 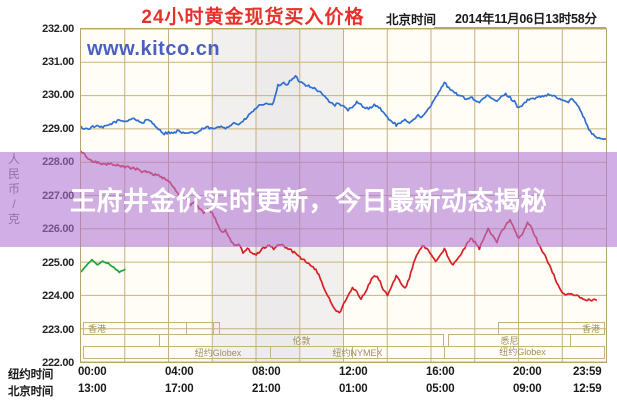 I want to click on session-label-globex-1: 纽约Globex, so click(x=218, y=353).